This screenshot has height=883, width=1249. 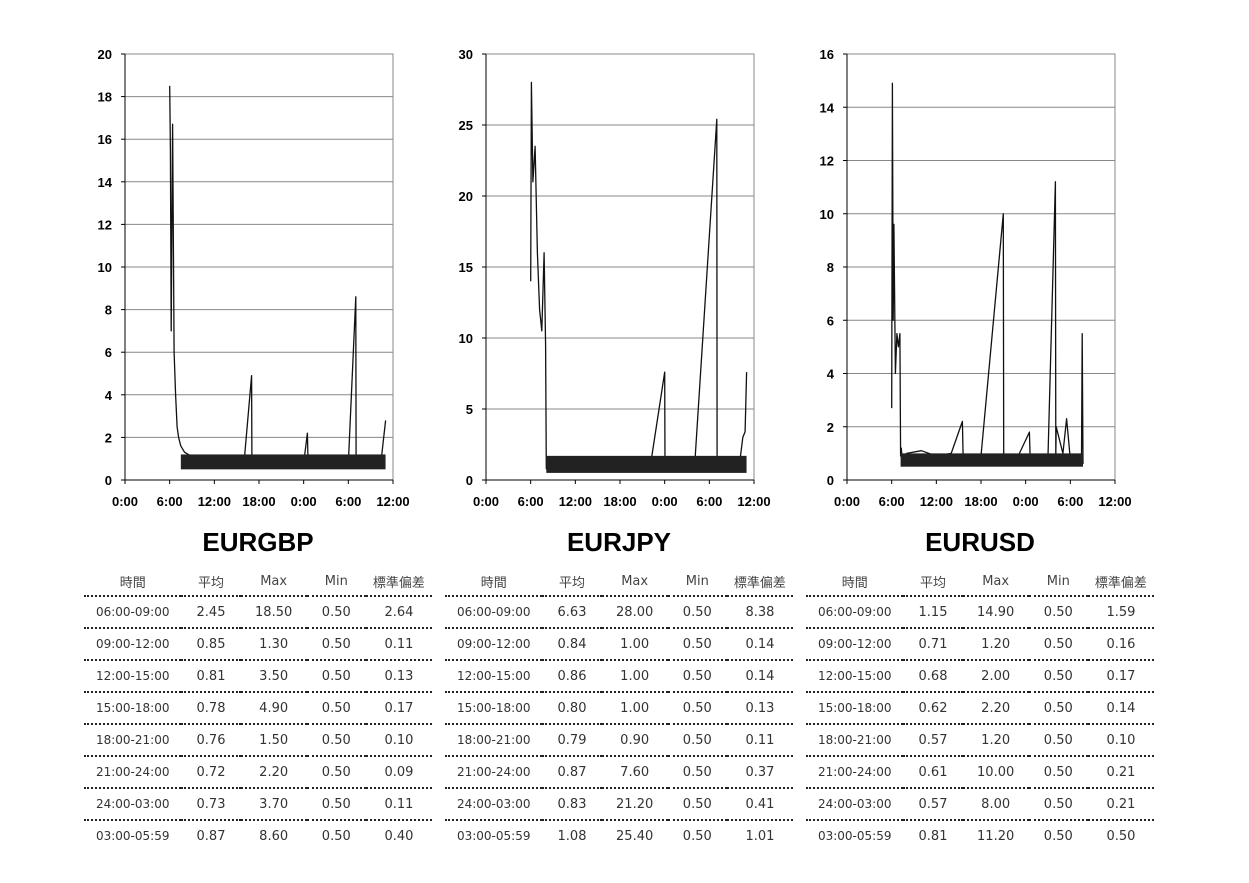 I want to click on y-tick-label: 18, so click(x=105, y=97).